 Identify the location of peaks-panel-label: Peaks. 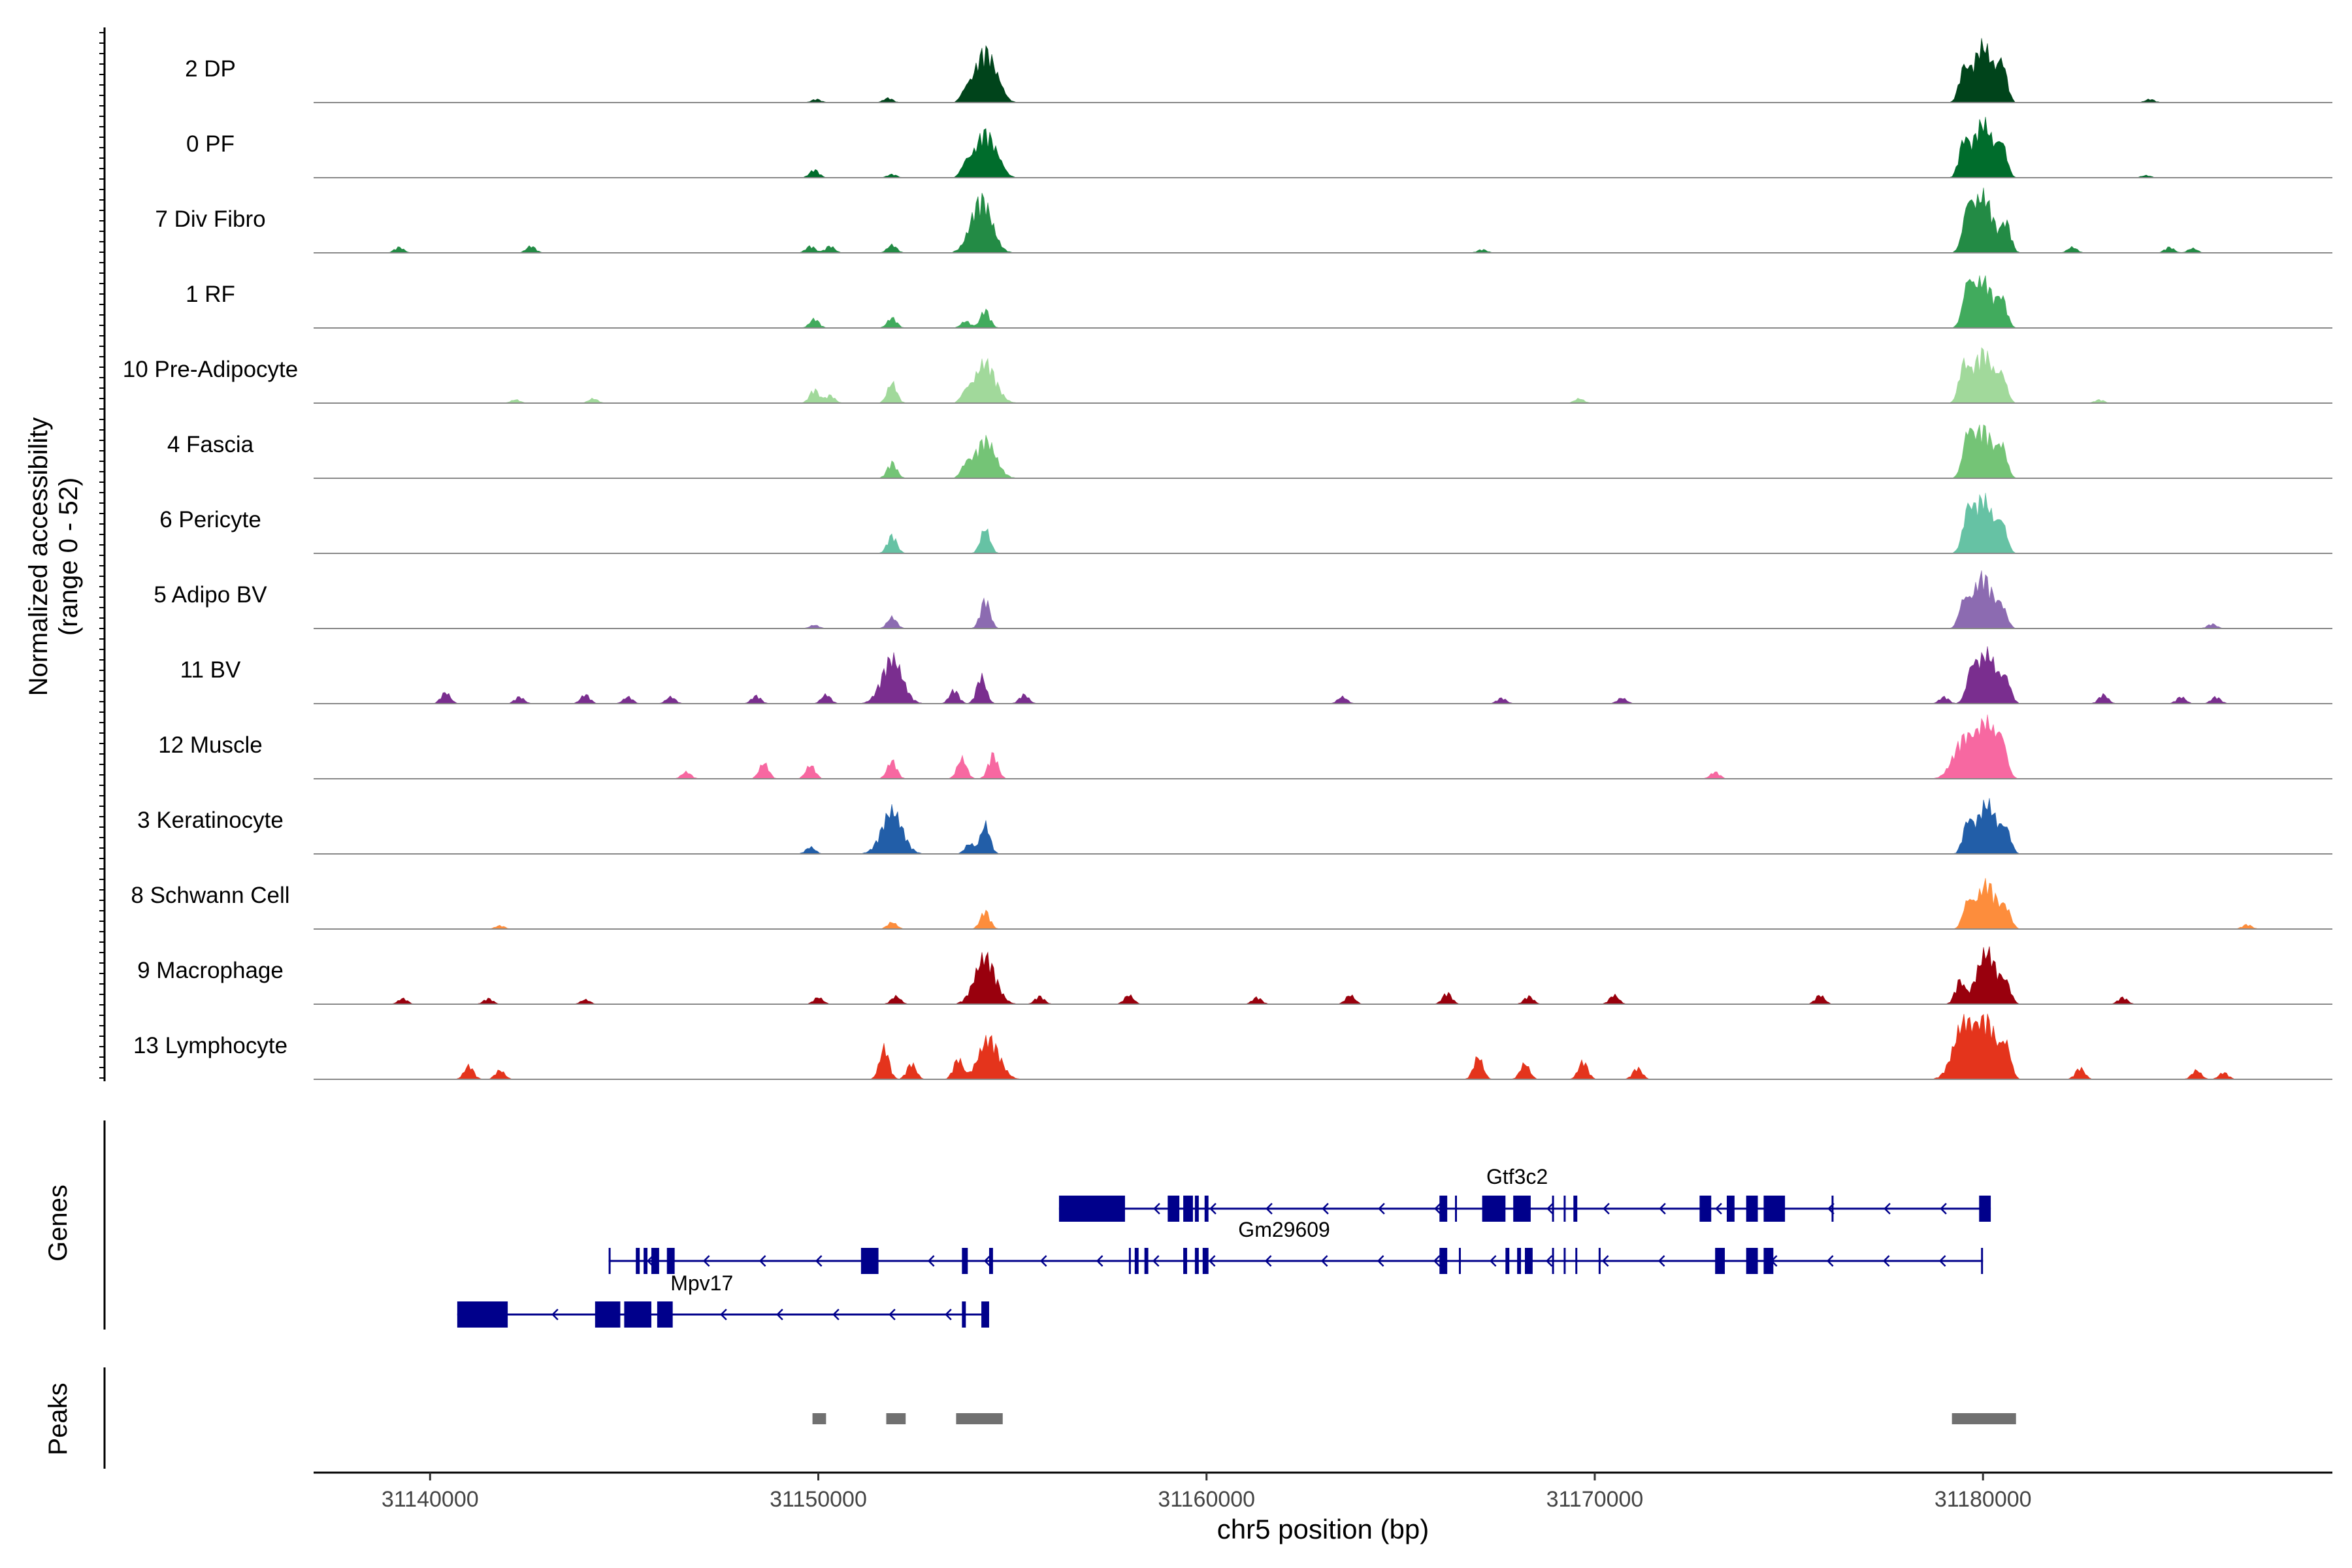
(58, 1418).